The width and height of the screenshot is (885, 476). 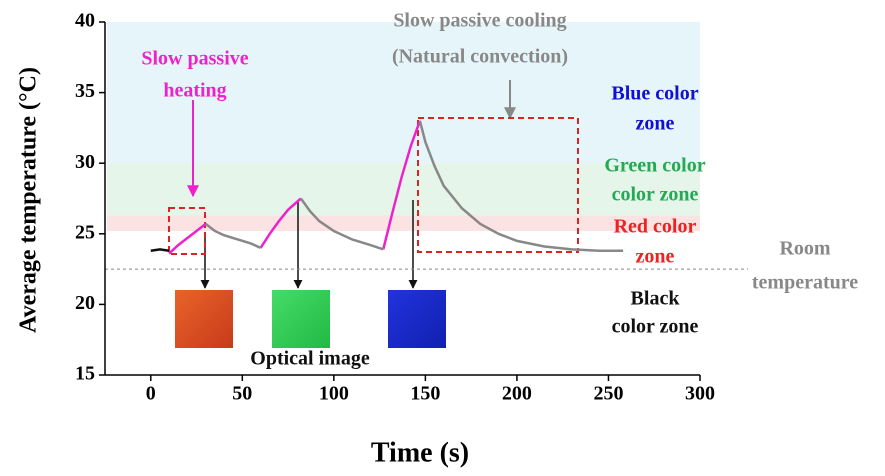 I want to click on annotation: Black, so click(x=656, y=299).